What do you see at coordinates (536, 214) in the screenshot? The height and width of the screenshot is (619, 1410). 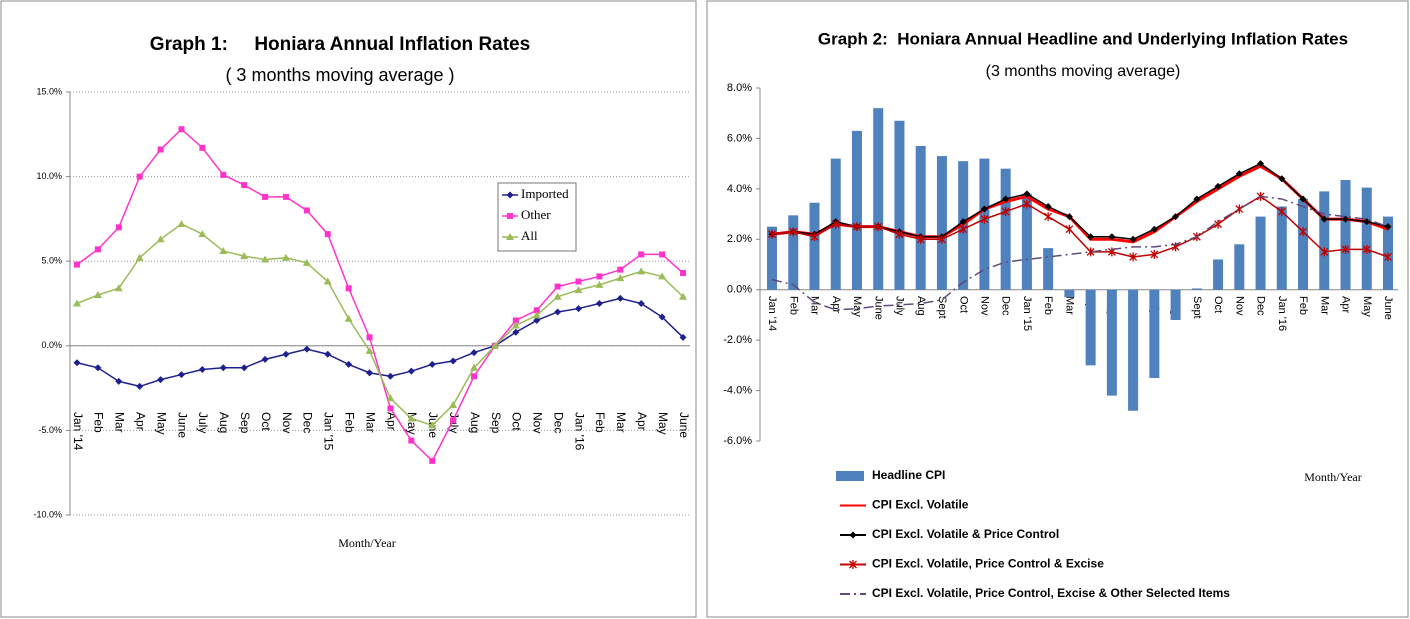 I see `legend-label: Other` at bounding box center [536, 214].